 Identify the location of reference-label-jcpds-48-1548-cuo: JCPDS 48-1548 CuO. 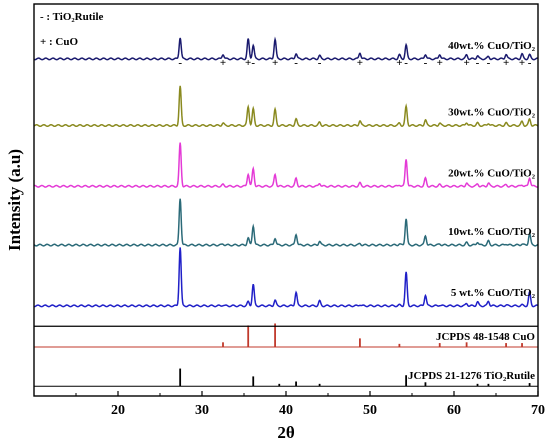
(485, 337).